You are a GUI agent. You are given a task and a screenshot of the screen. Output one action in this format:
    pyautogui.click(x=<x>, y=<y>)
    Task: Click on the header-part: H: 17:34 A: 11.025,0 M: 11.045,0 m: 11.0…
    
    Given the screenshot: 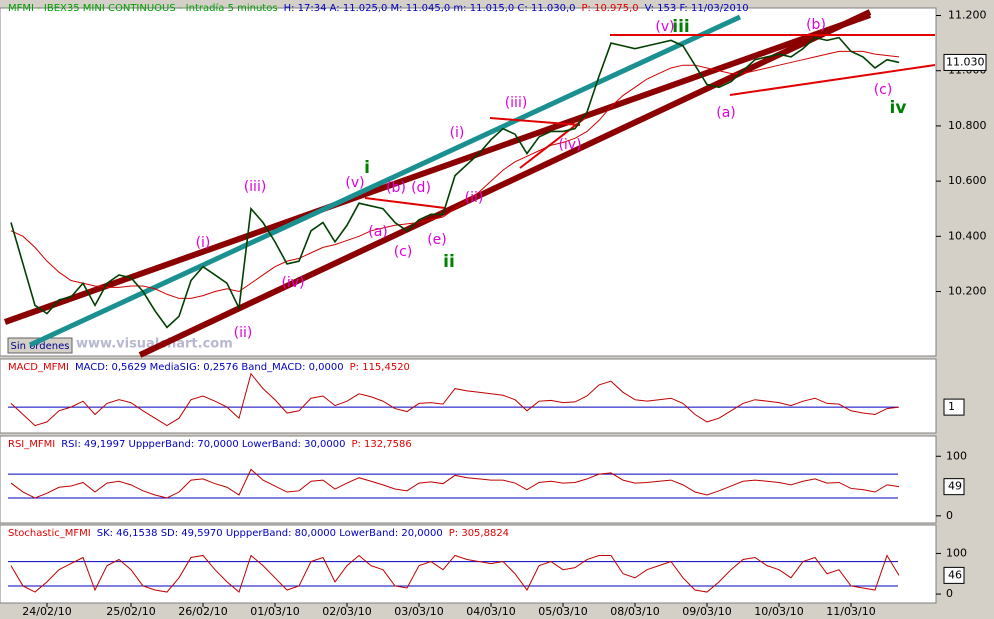 What is the action you would take?
    pyautogui.click(x=430, y=8)
    